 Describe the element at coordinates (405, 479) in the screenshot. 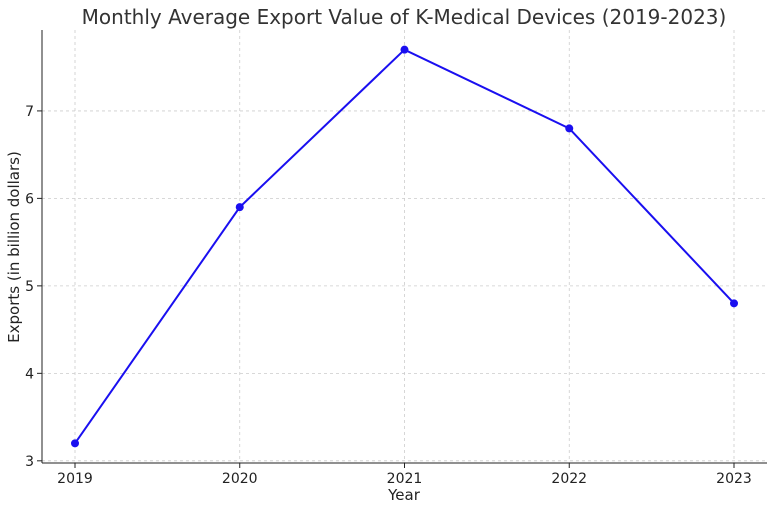

I see `x-tick-label: 2021` at that location.